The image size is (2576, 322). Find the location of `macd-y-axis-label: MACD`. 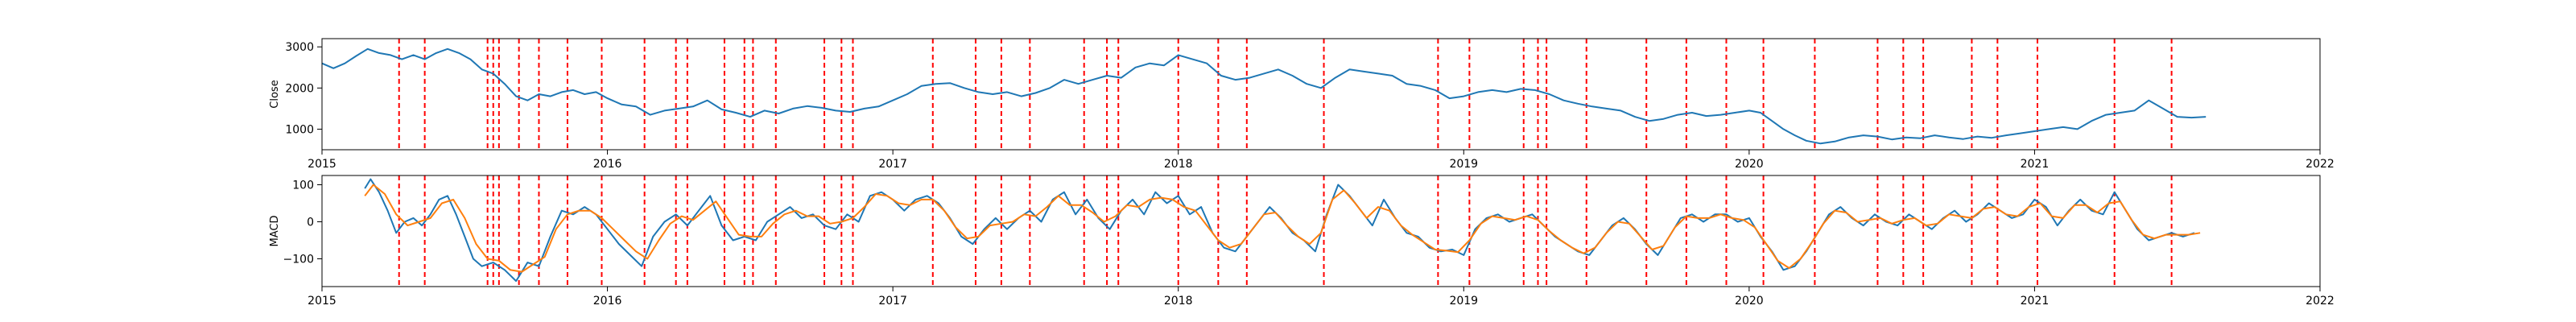

macd-y-axis-label: MACD is located at coordinates (275, 231).